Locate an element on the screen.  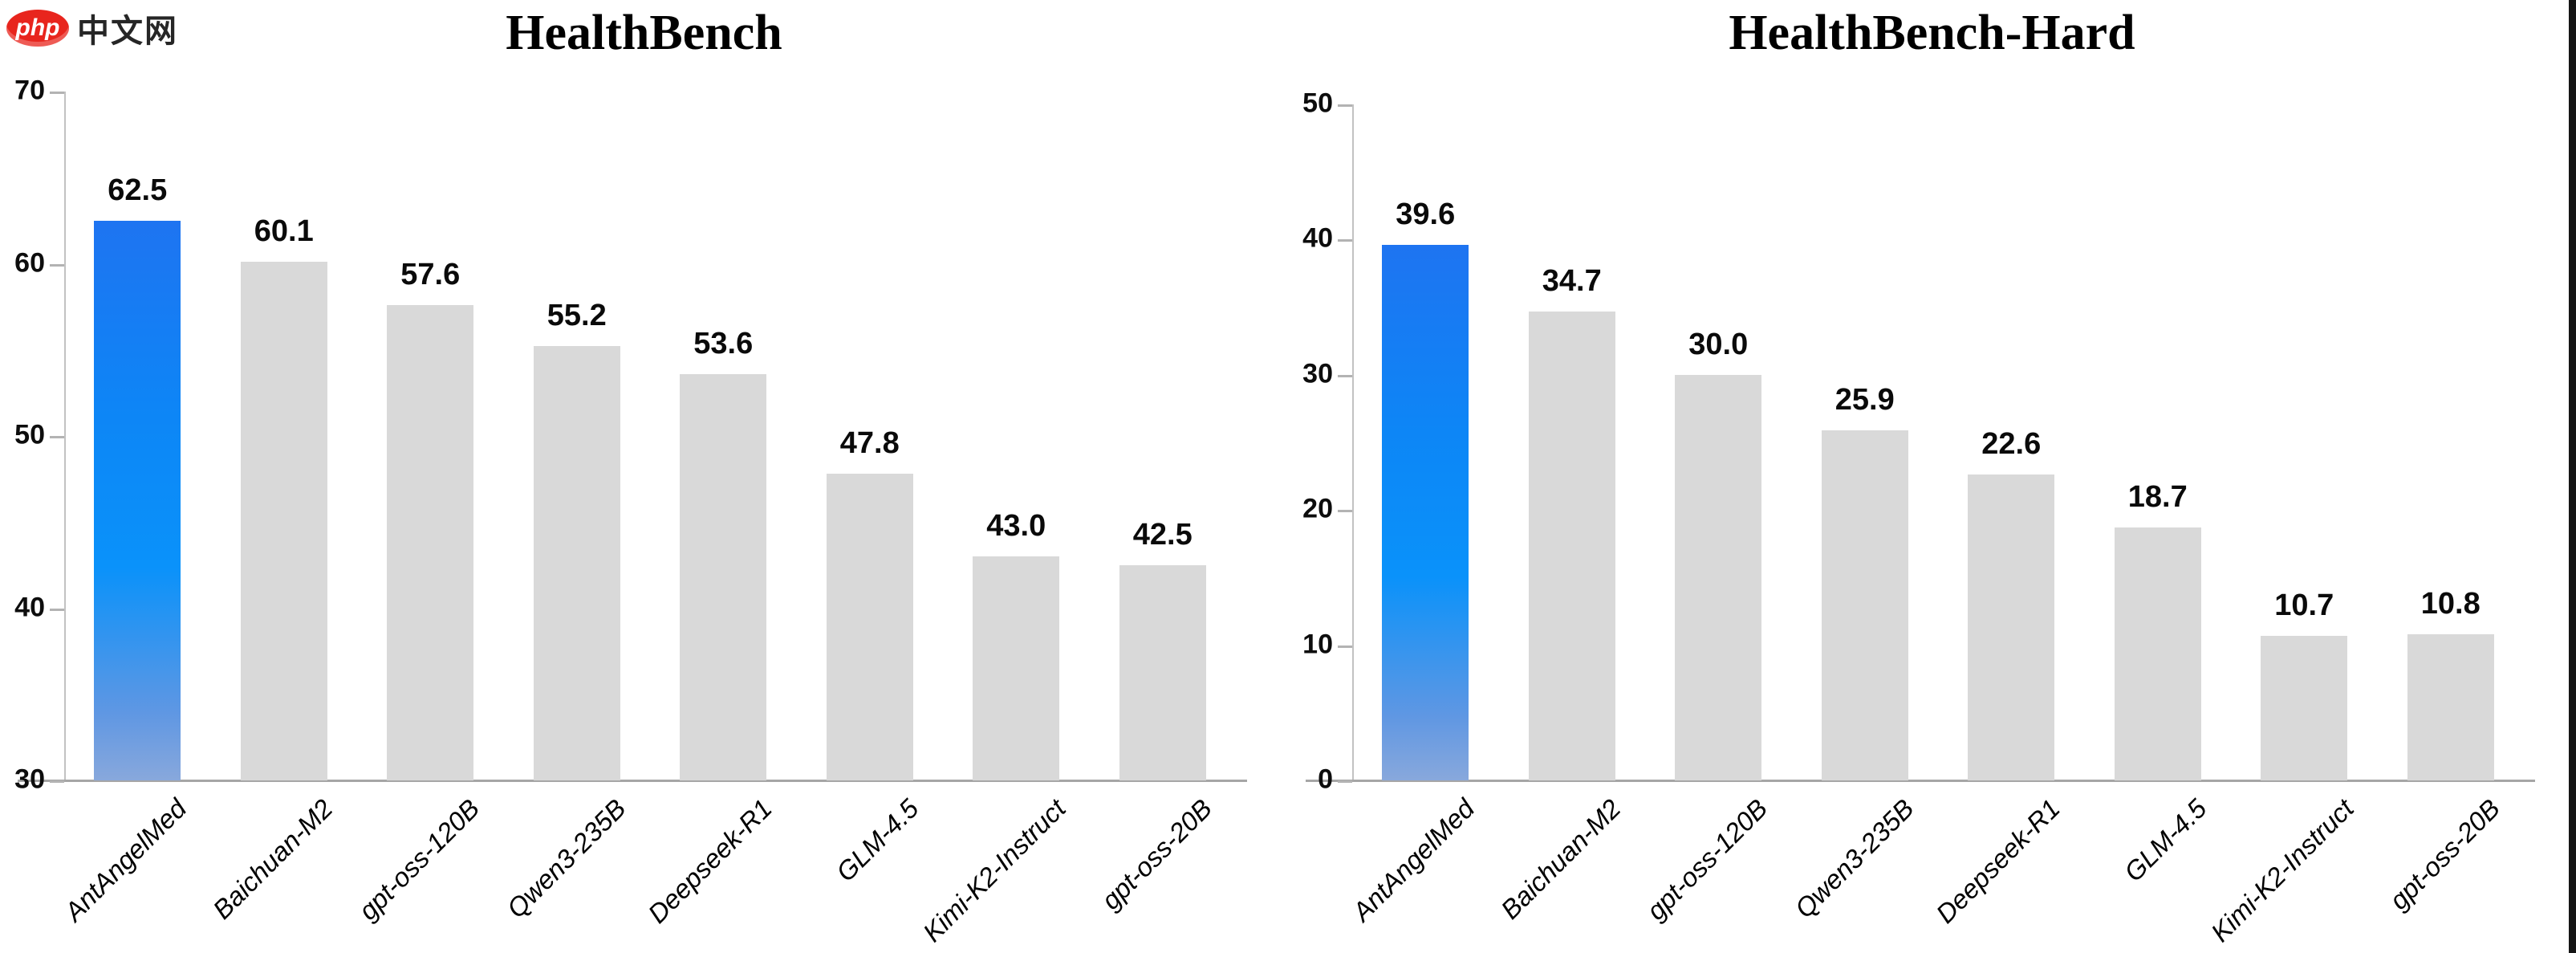
bar-value-label: 34.7 is located at coordinates (1572, 280).